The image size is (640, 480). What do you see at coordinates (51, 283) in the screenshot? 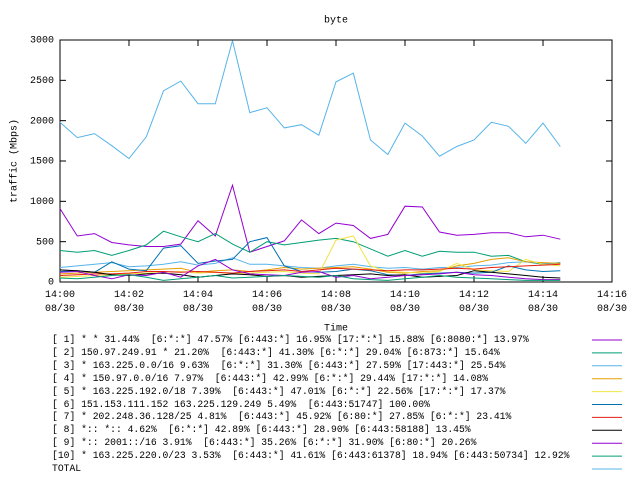
I see `y-tick-label: 0` at bounding box center [51, 283].